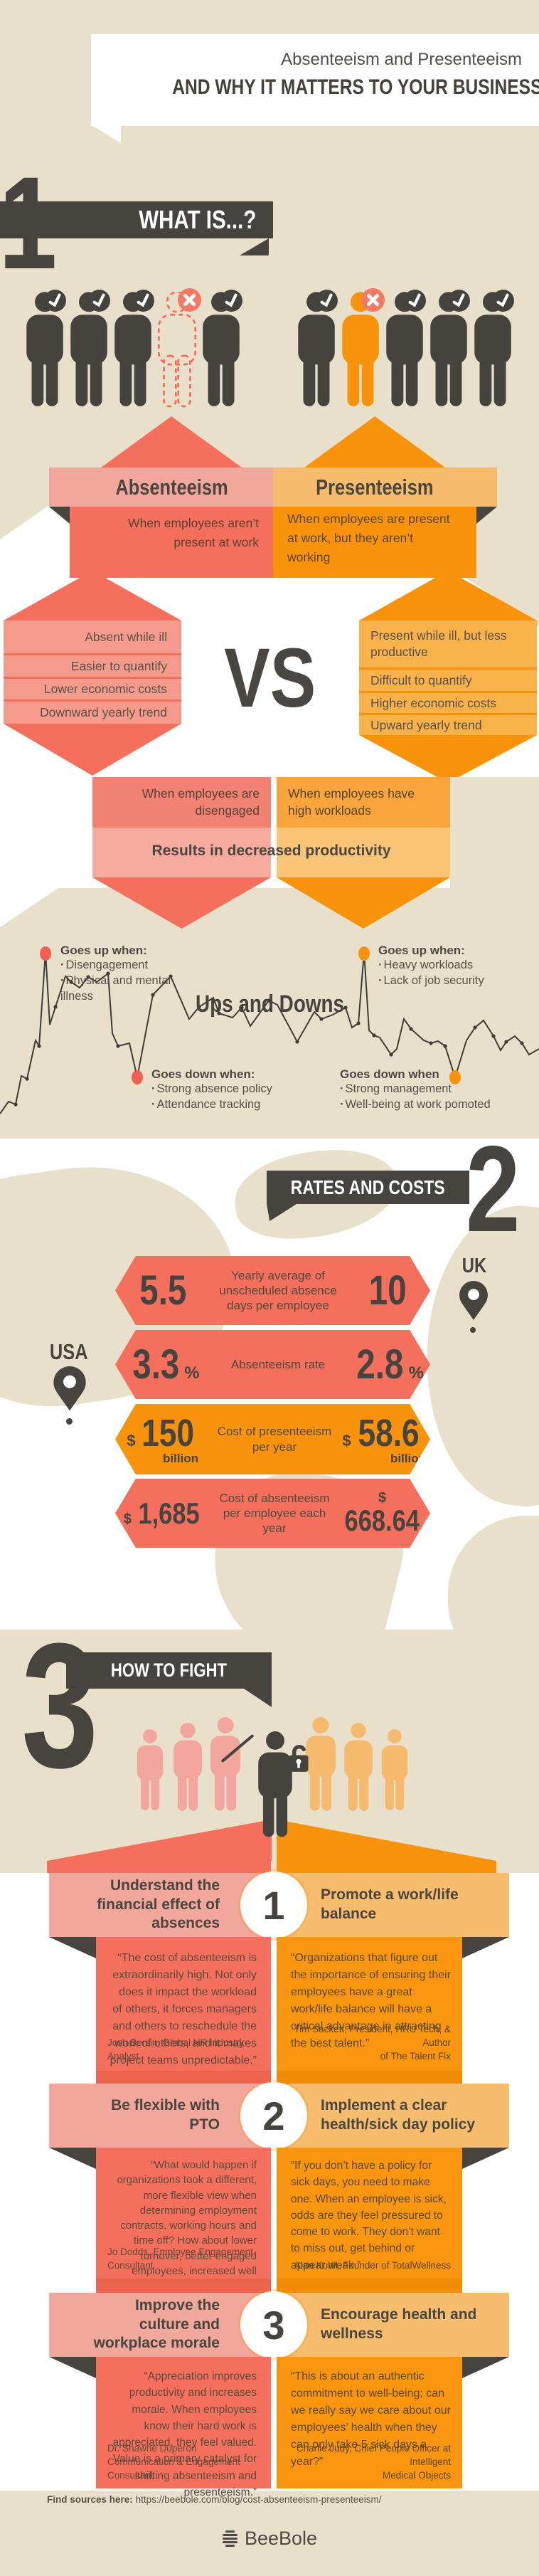  Describe the element at coordinates (258, 1698) in the screenshot. I see `section3-banner-tail` at that location.